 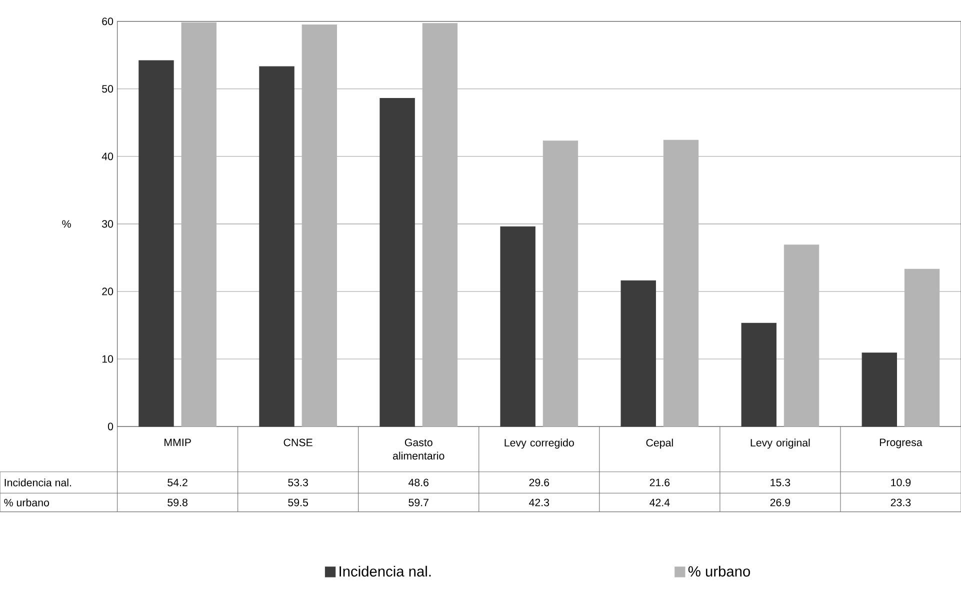 I want to click on x-tick-label: Progresa, so click(x=901, y=443).